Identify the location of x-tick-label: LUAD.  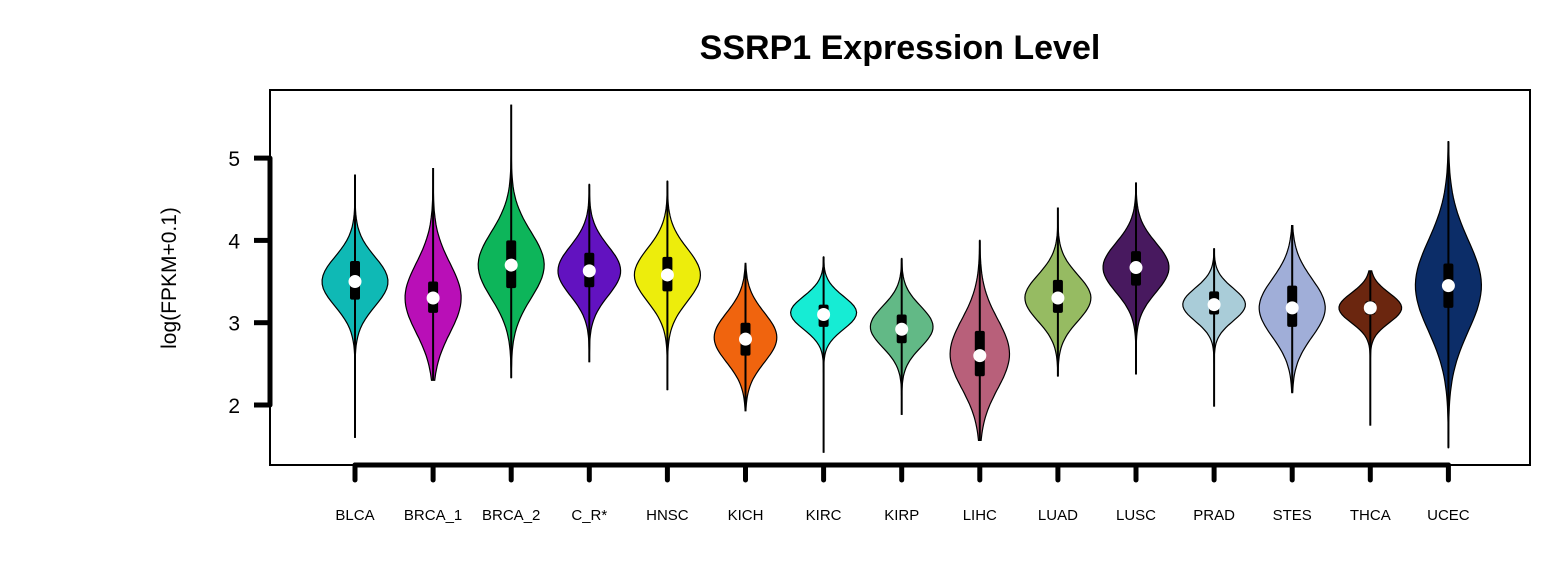
(1058, 515).